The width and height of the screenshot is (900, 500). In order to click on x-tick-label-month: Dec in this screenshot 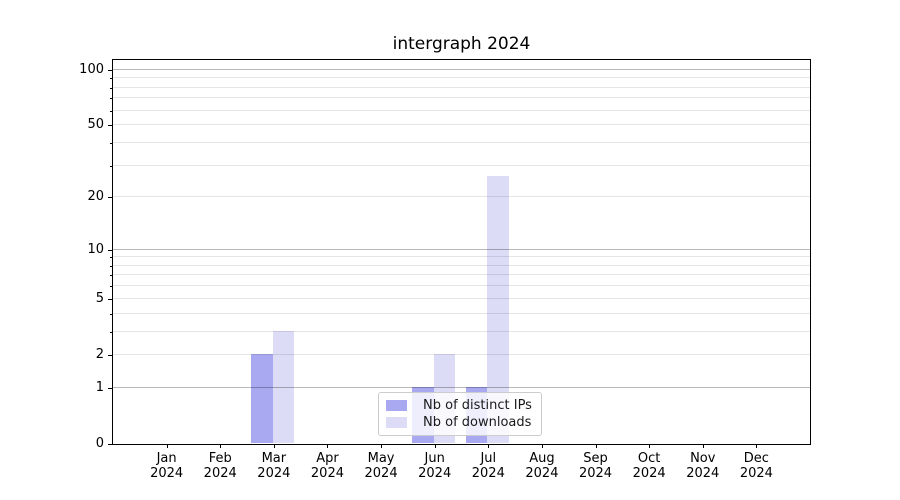, I will do `click(756, 458)`.